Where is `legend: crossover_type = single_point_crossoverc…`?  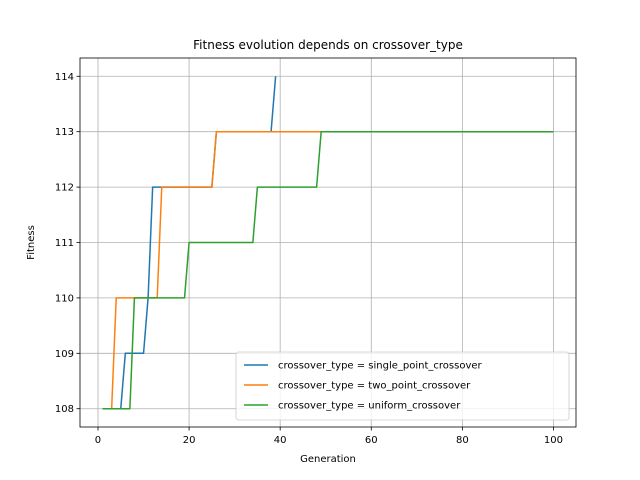 legend: crossover_type = single_point_crossoverc… is located at coordinates (402, 386).